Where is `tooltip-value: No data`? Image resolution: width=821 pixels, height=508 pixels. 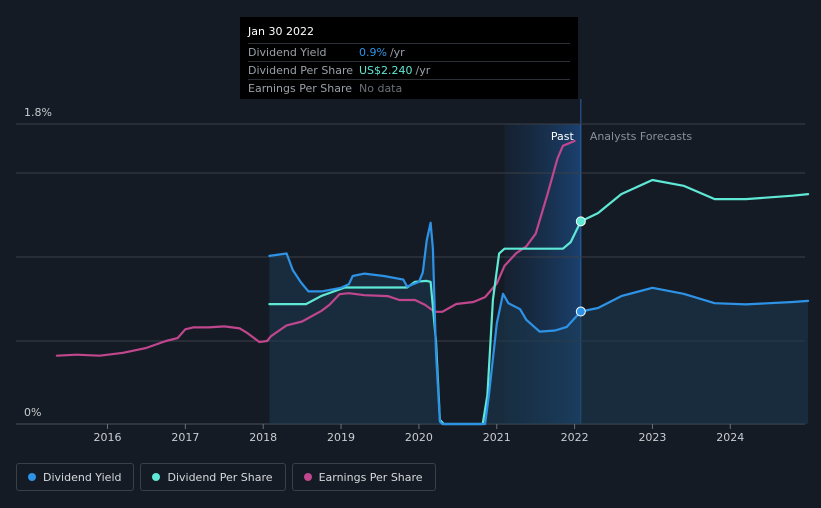 tooltip-value: No data is located at coordinates (381, 88).